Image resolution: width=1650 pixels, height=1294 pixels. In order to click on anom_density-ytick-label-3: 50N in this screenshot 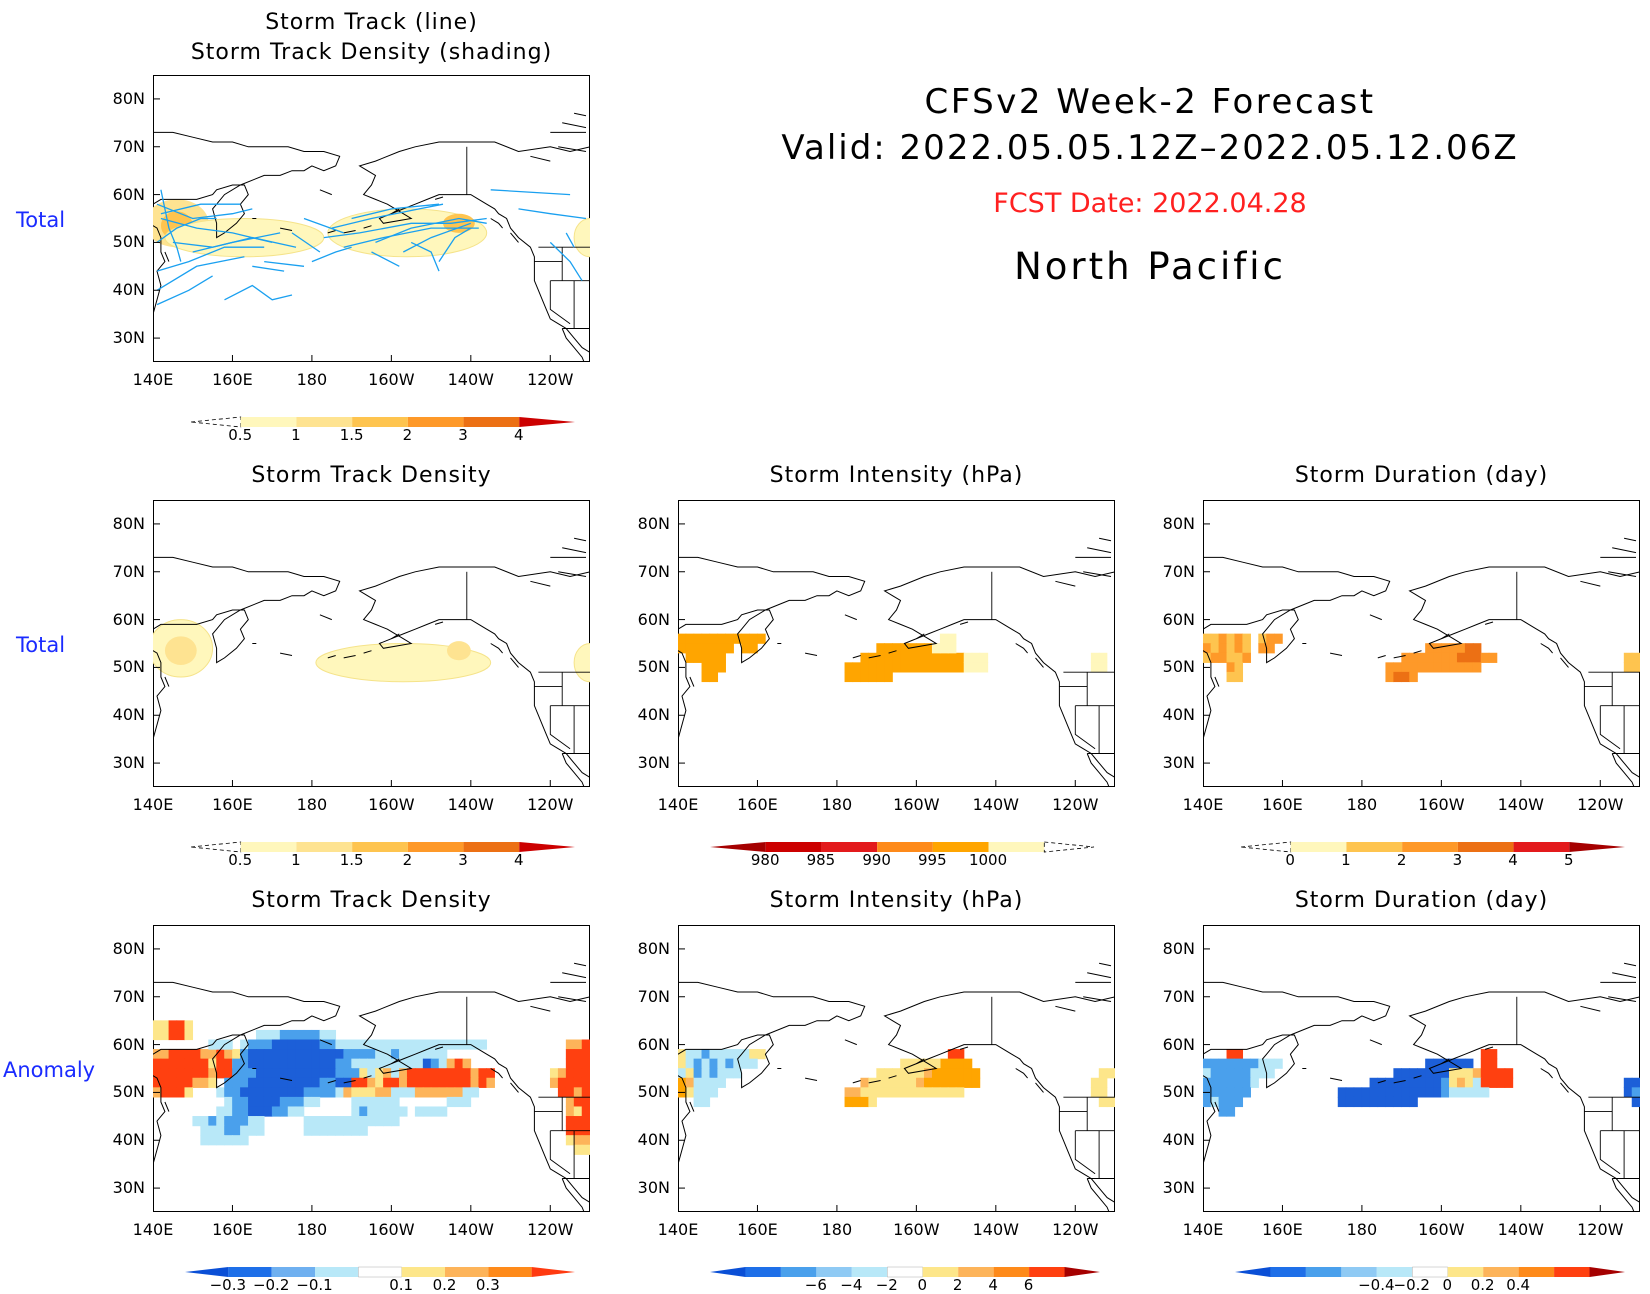, I will do `click(128, 1092)`.